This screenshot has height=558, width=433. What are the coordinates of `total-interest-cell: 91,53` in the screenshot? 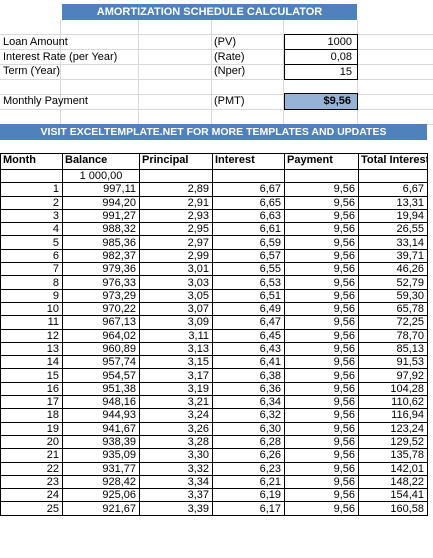 It's located at (393, 362).